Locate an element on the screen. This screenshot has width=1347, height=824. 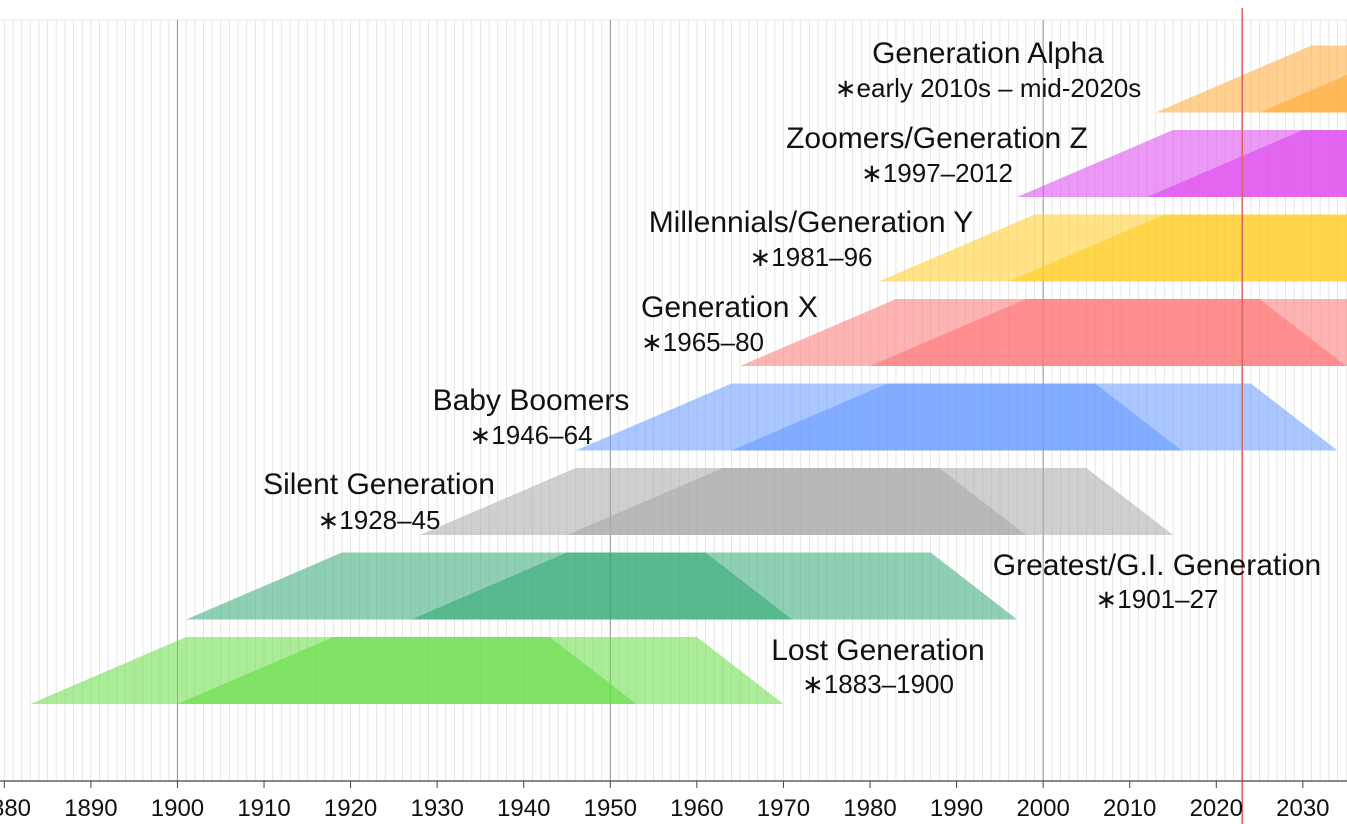
x-tick-label-2030: 2030 is located at coordinates (1302, 808).